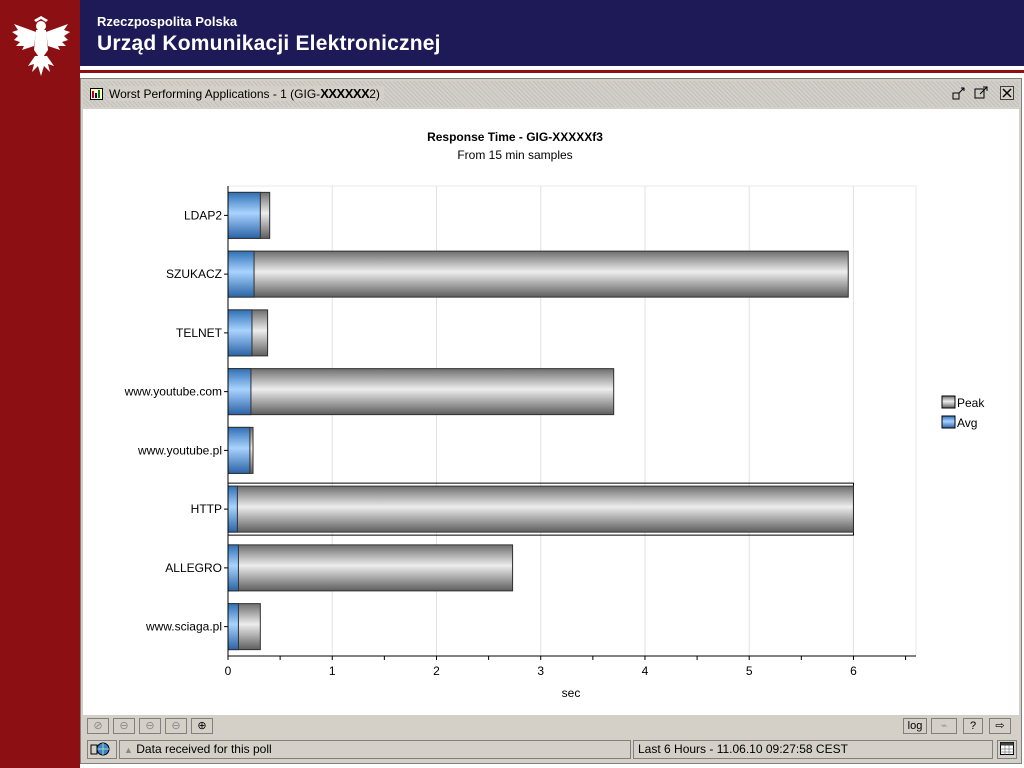 Image resolution: width=1024 pixels, height=768 pixels. Describe the element at coordinates (981, 93) in the screenshot. I see `maximize-icon` at that location.